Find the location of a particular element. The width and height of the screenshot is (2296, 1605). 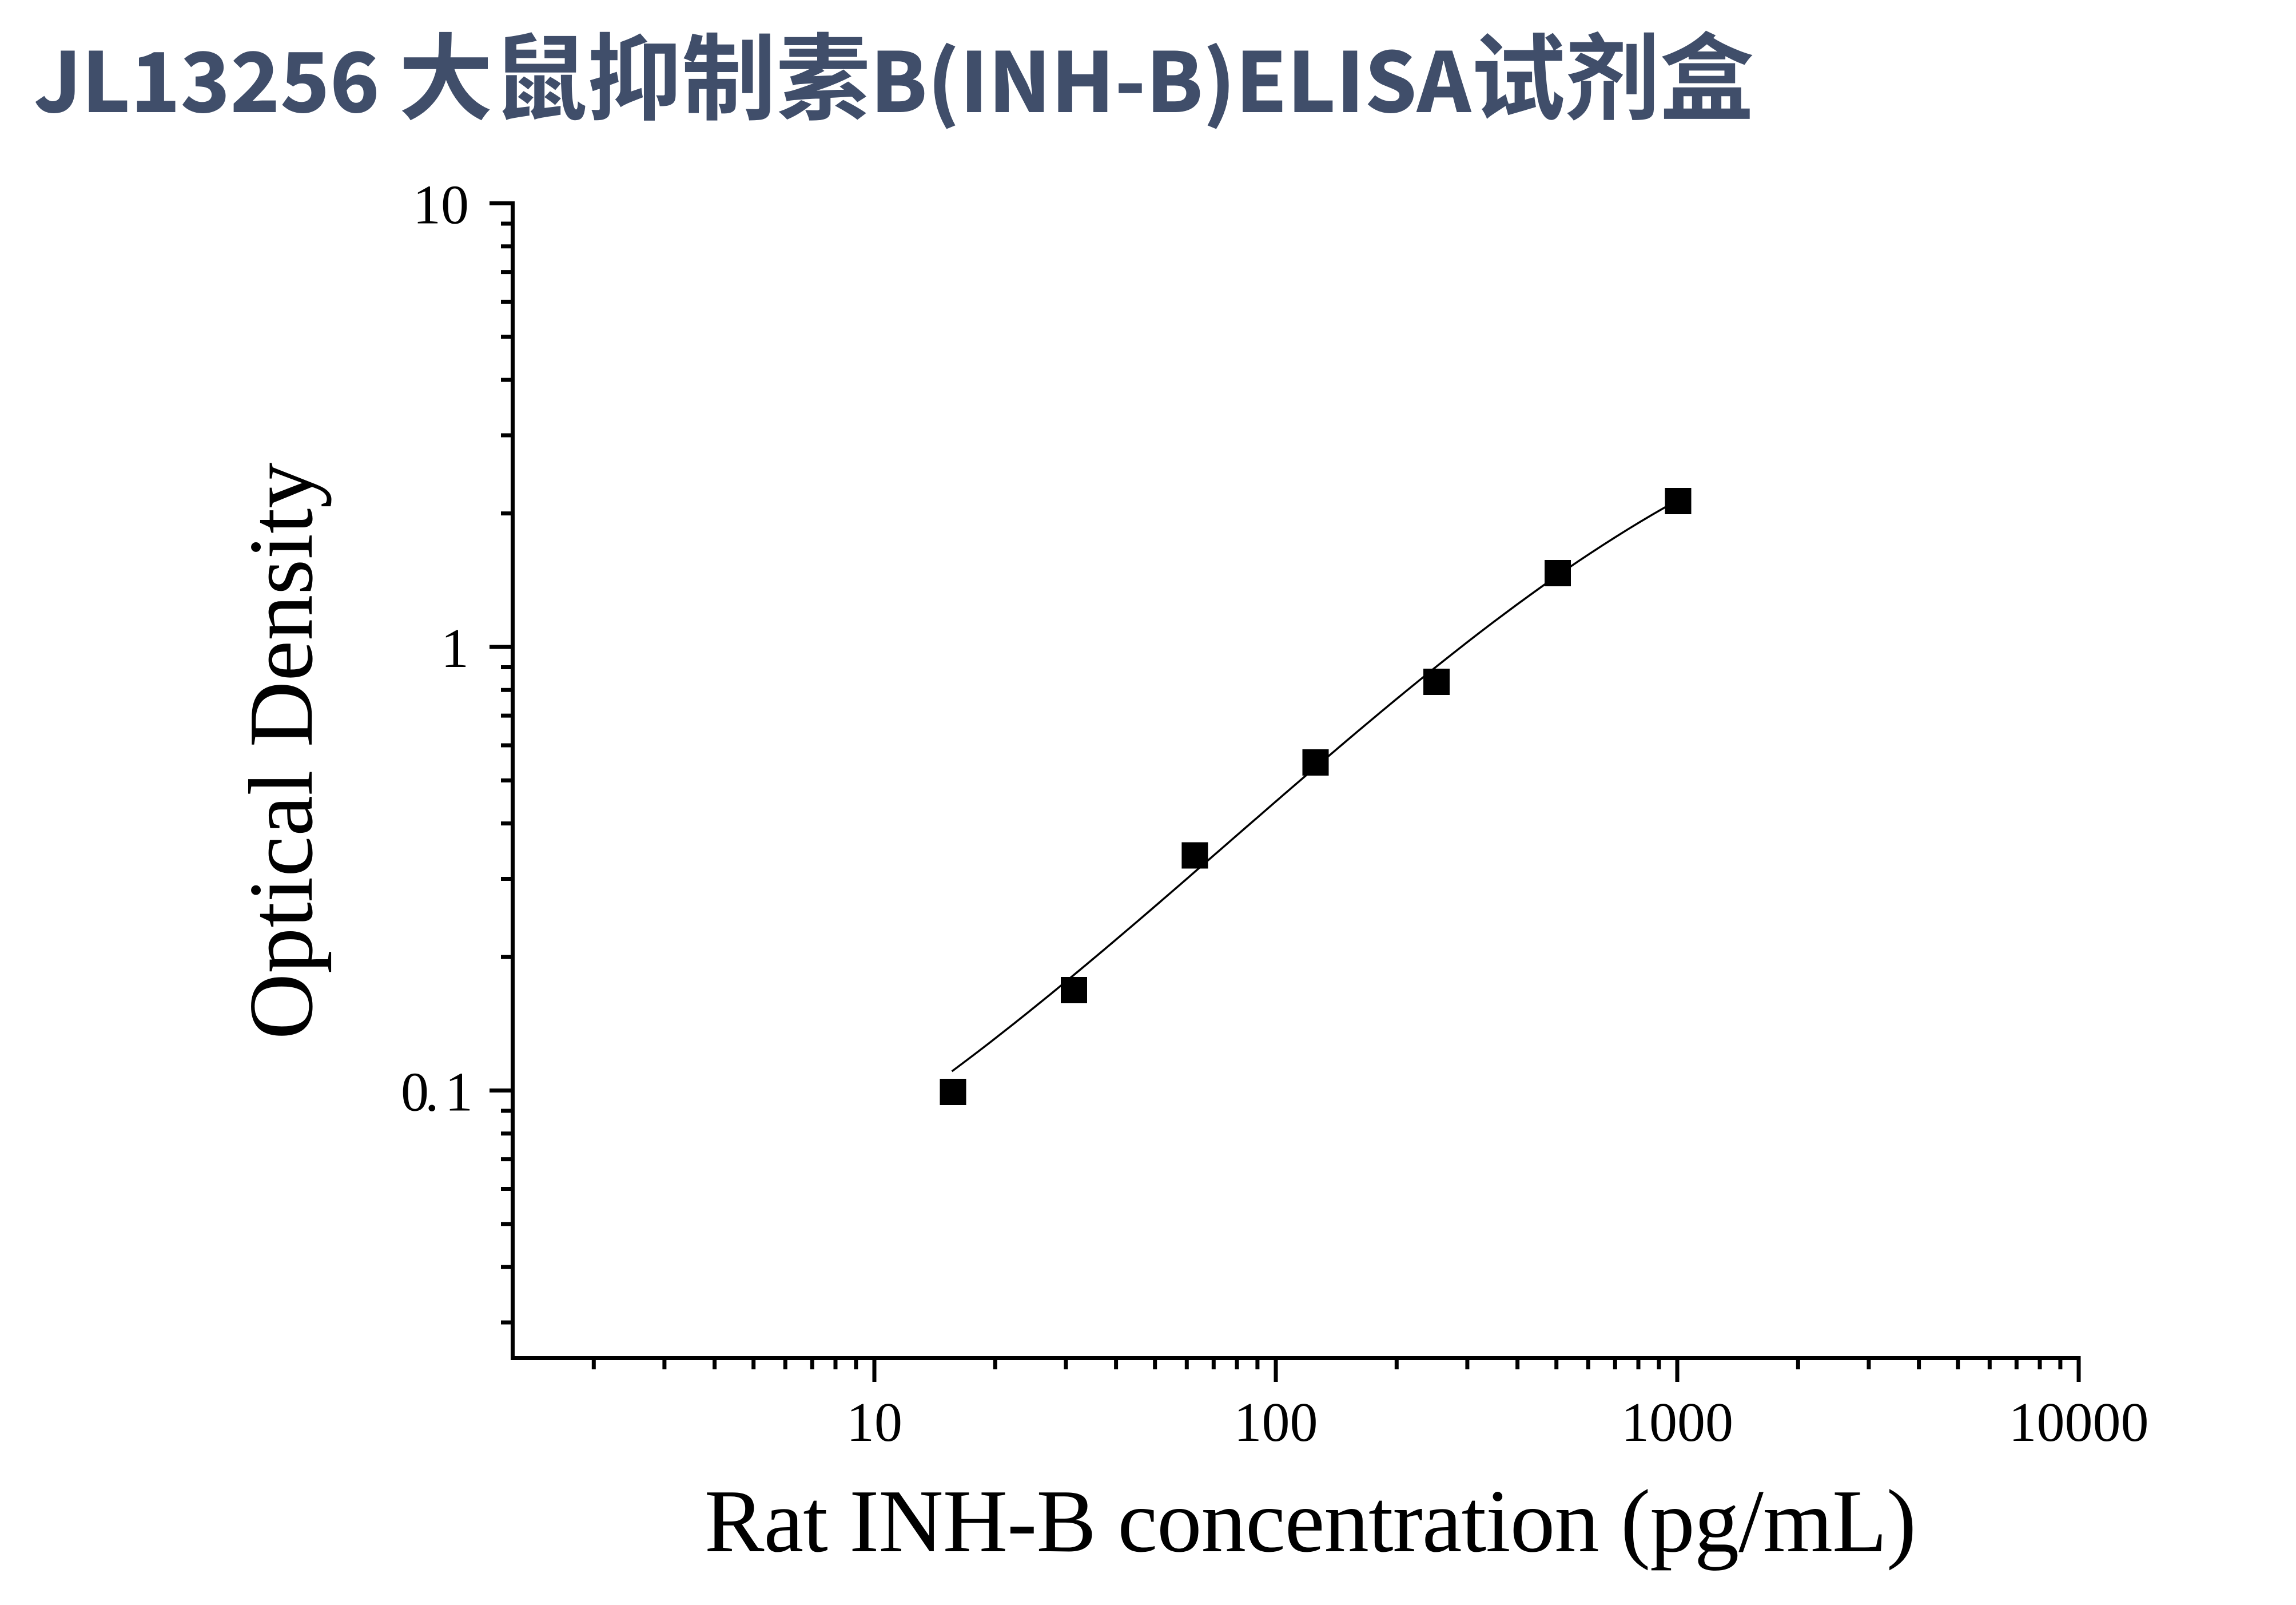

svg-text: 0. 1 is located at coordinates (435, 1092).